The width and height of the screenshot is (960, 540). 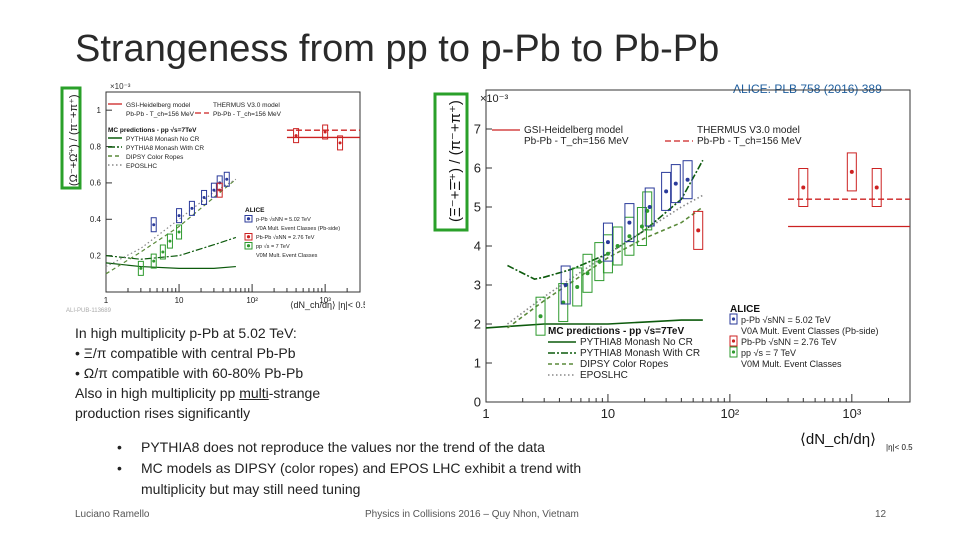 I want to click on legend-label: DIPSY Color Ropes, so click(x=155, y=157).